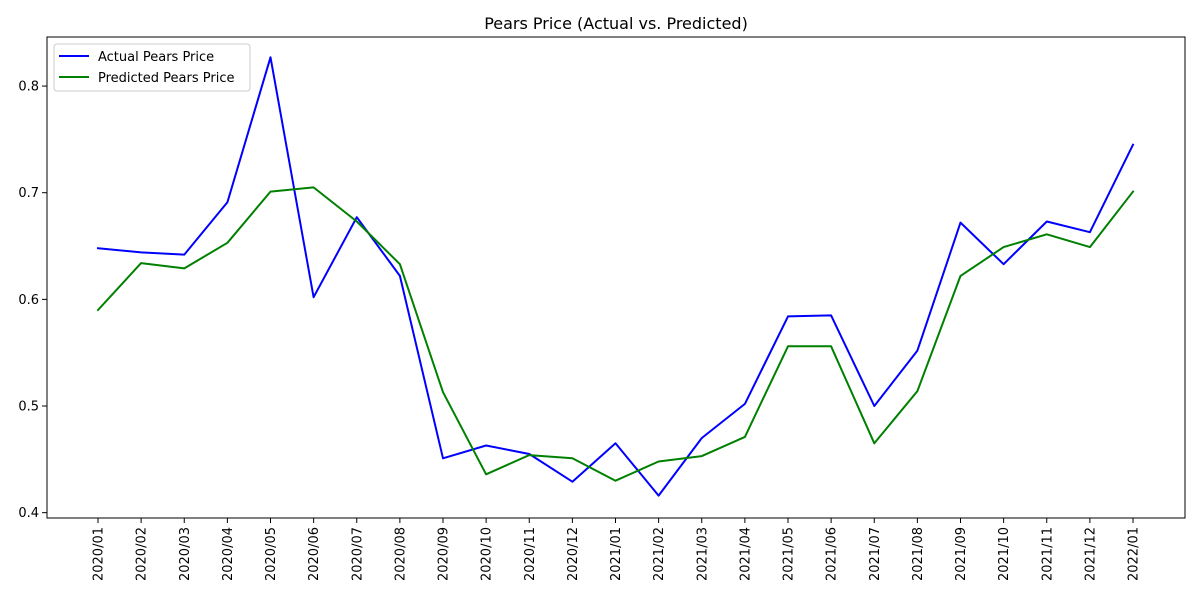  What do you see at coordinates (573, 554) in the screenshot?
I see `x-tick-label: 2020/12` at bounding box center [573, 554].